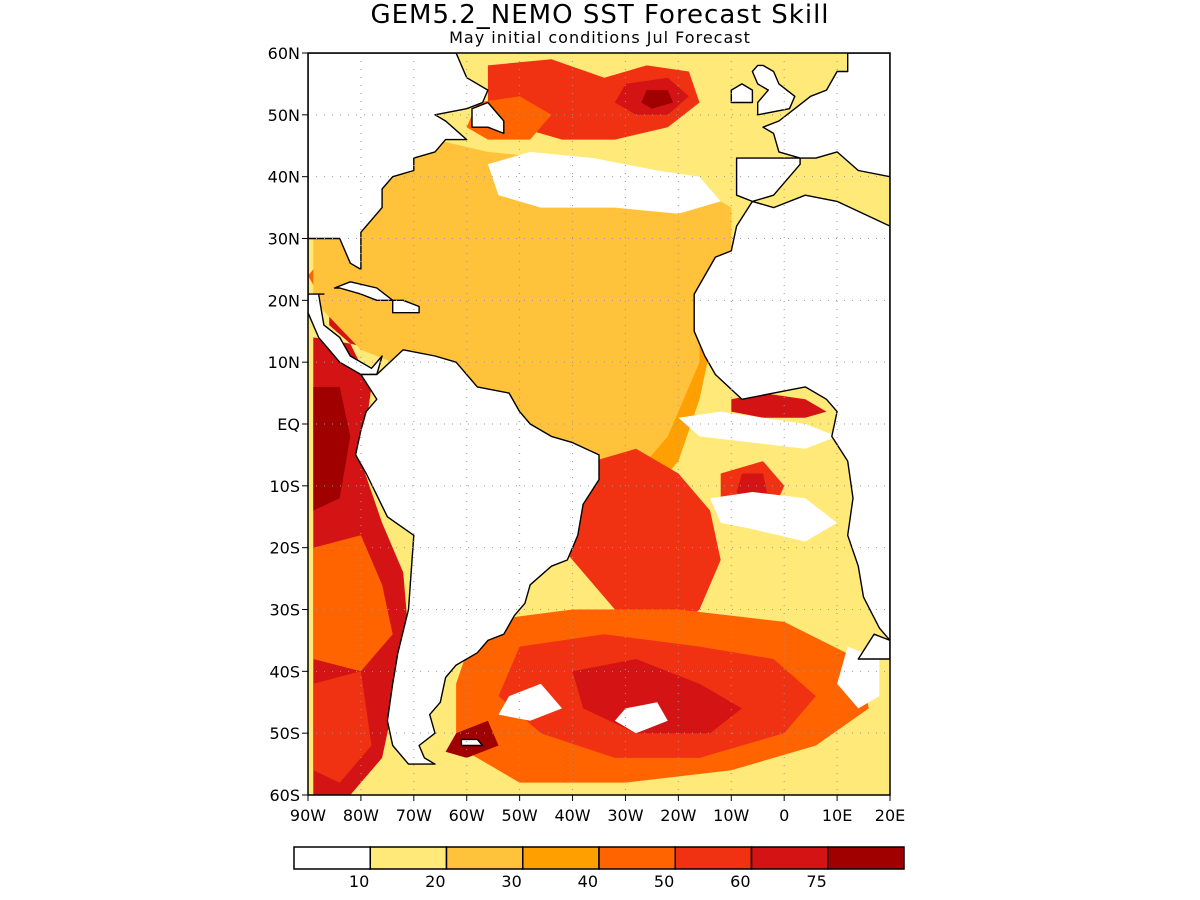 This screenshot has width=1200, height=900. I want to click on colorbar-label: 75, so click(816, 881).